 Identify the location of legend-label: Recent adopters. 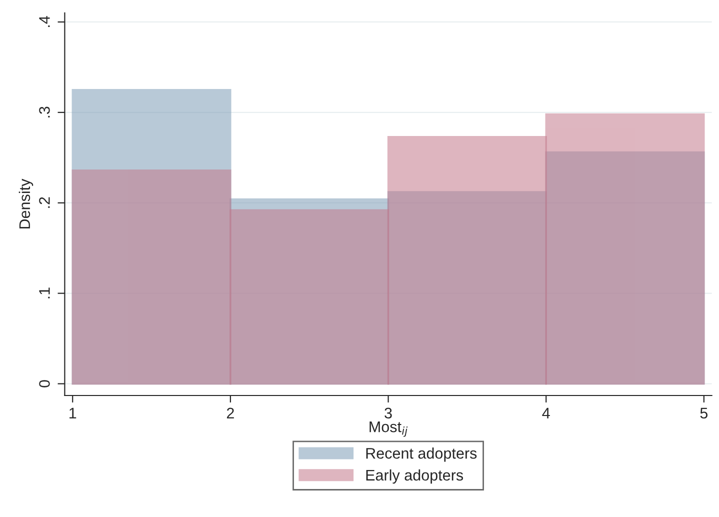
(421, 455).